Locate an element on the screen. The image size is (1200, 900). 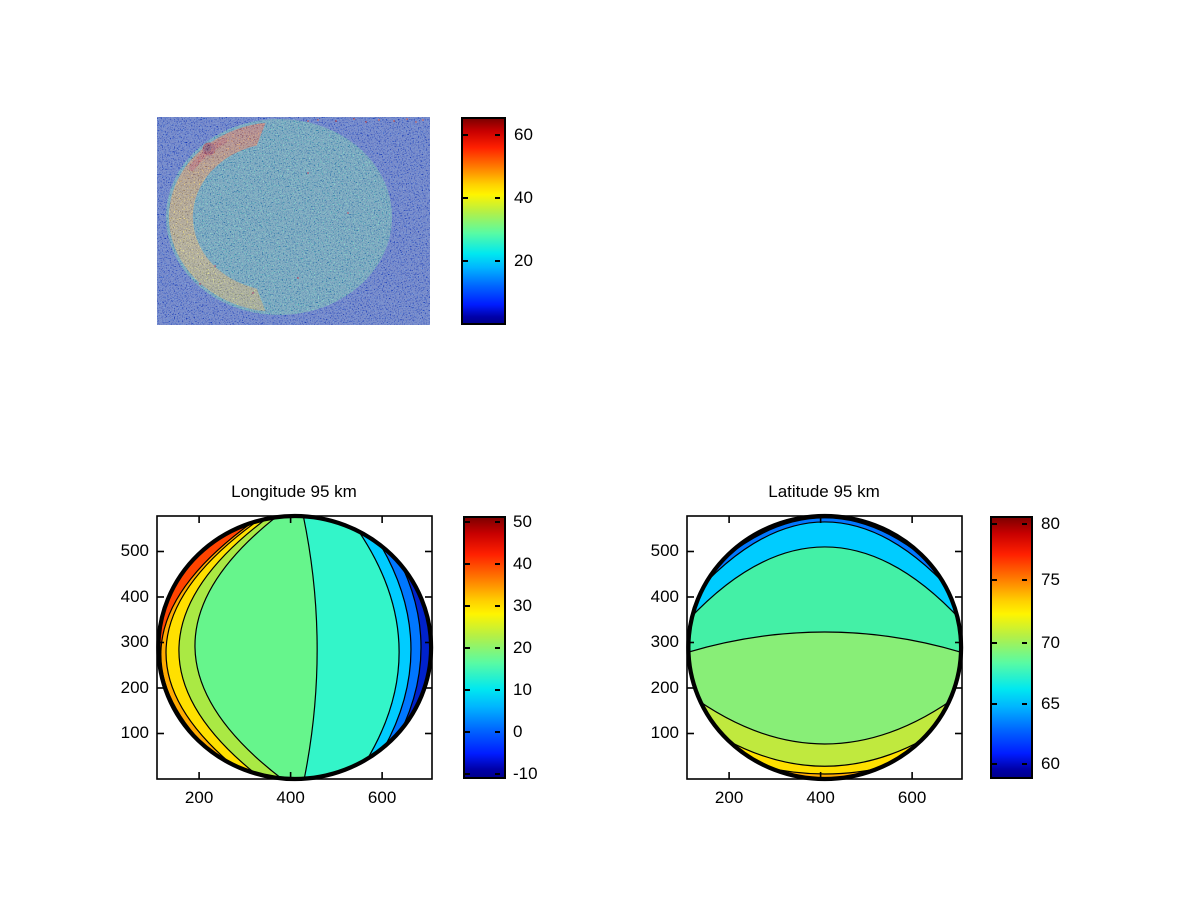
colorbar-tick-label: 80 is located at coordinates (1050, 524).